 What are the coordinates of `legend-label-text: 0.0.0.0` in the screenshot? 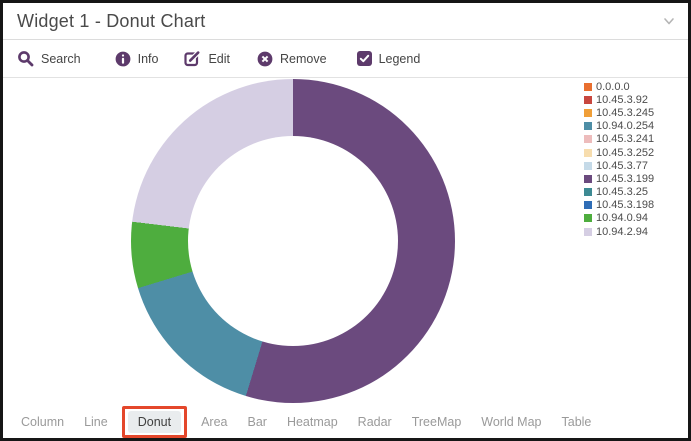 It's located at (613, 86).